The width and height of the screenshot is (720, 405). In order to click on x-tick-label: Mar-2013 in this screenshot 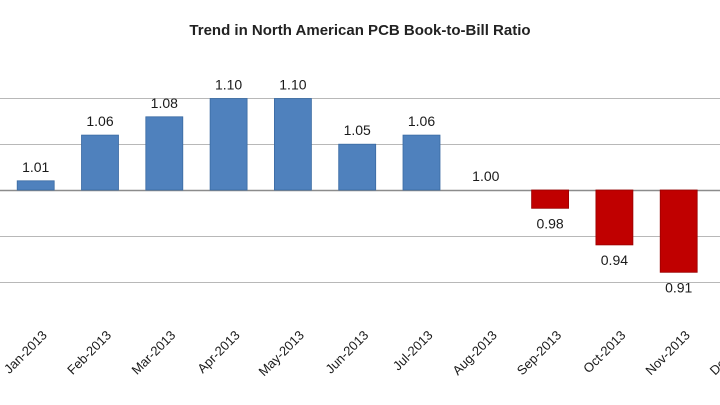, I will do `click(153, 353)`.